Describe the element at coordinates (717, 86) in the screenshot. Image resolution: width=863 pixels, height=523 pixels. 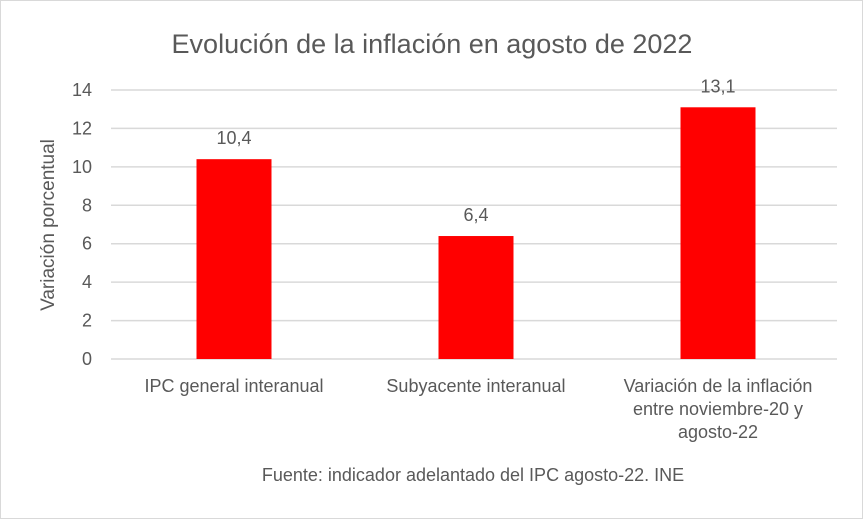
I see `data-label: 13,1` at that location.